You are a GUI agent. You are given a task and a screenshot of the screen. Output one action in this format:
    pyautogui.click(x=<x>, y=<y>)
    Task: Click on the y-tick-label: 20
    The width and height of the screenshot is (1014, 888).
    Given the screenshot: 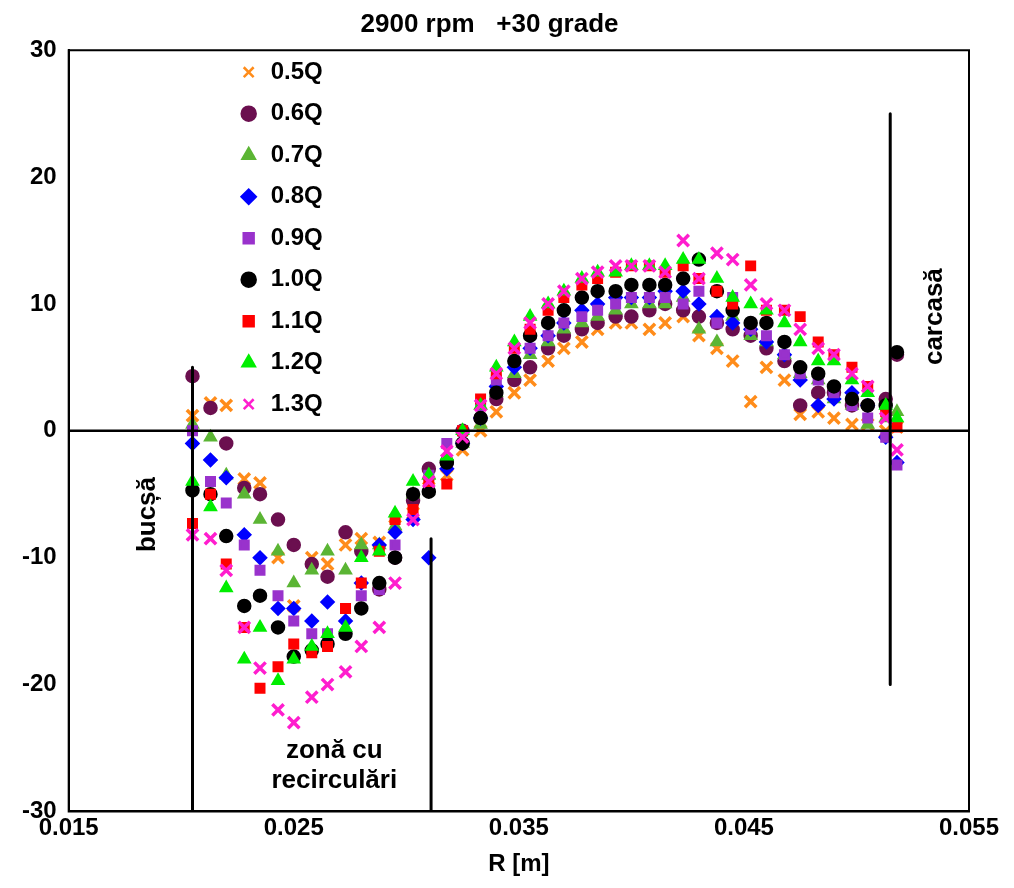 What is the action you would take?
    pyautogui.click(x=43, y=175)
    